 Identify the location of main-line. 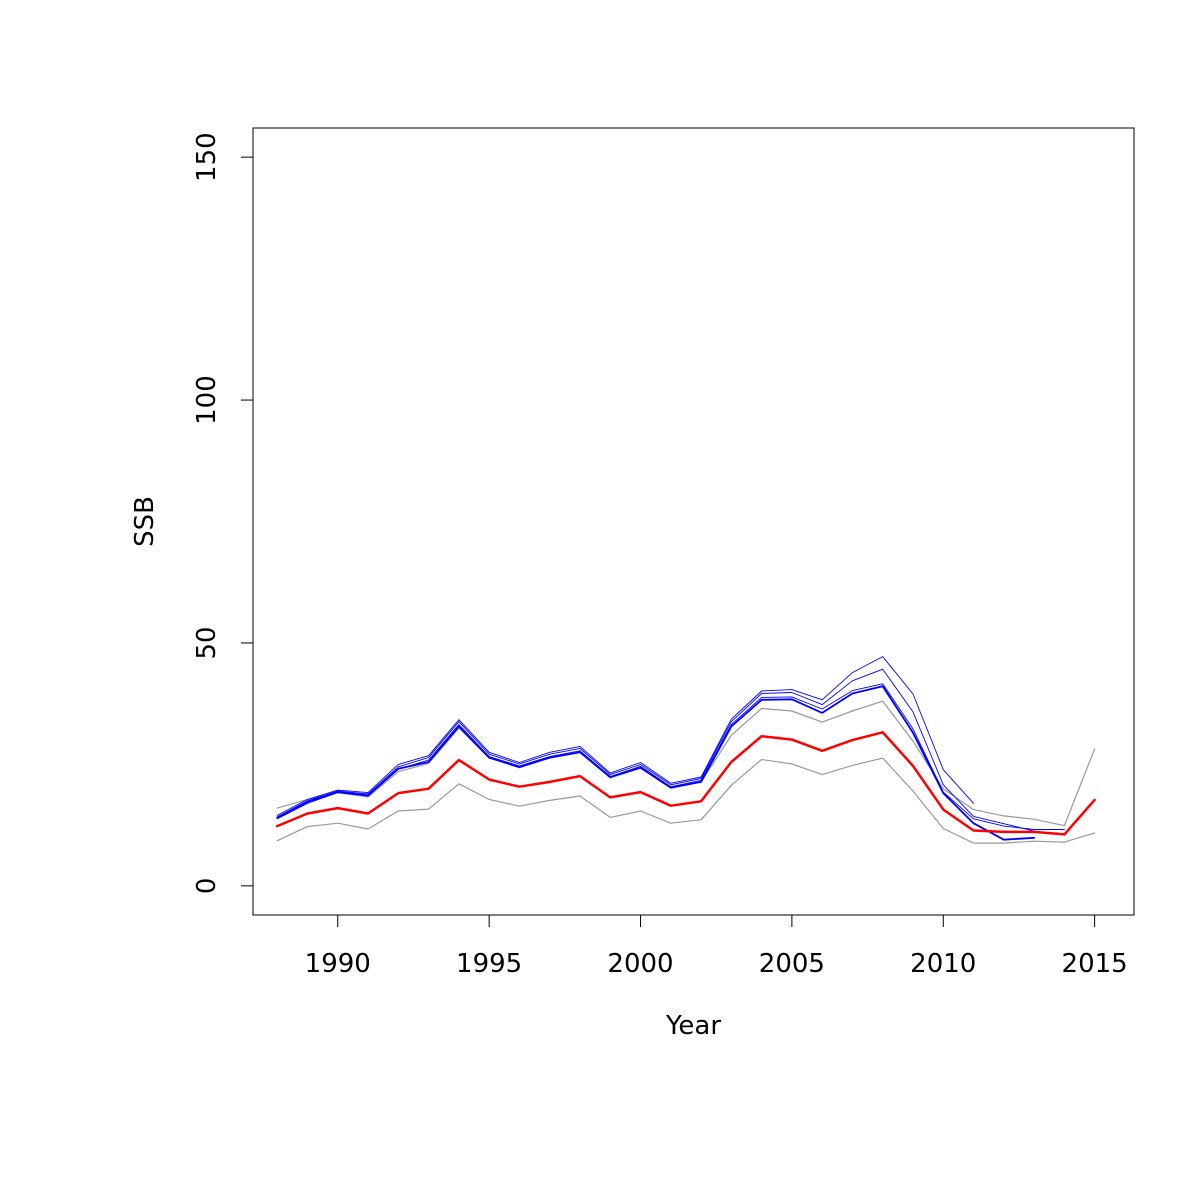
(685, 783).